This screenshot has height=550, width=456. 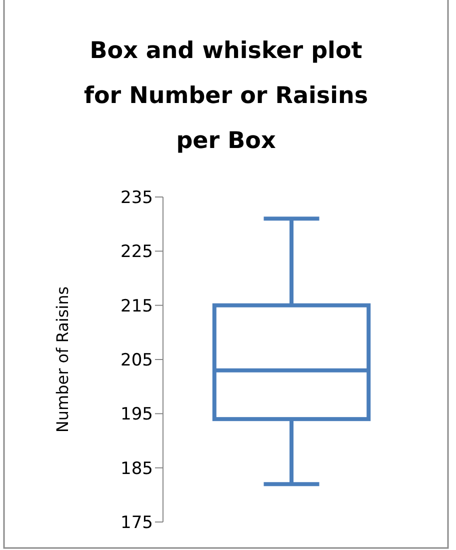 What do you see at coordinates (136, 360) in the screenshot?
I see `y-tick-label: 205` at bounding box center [136, 360].